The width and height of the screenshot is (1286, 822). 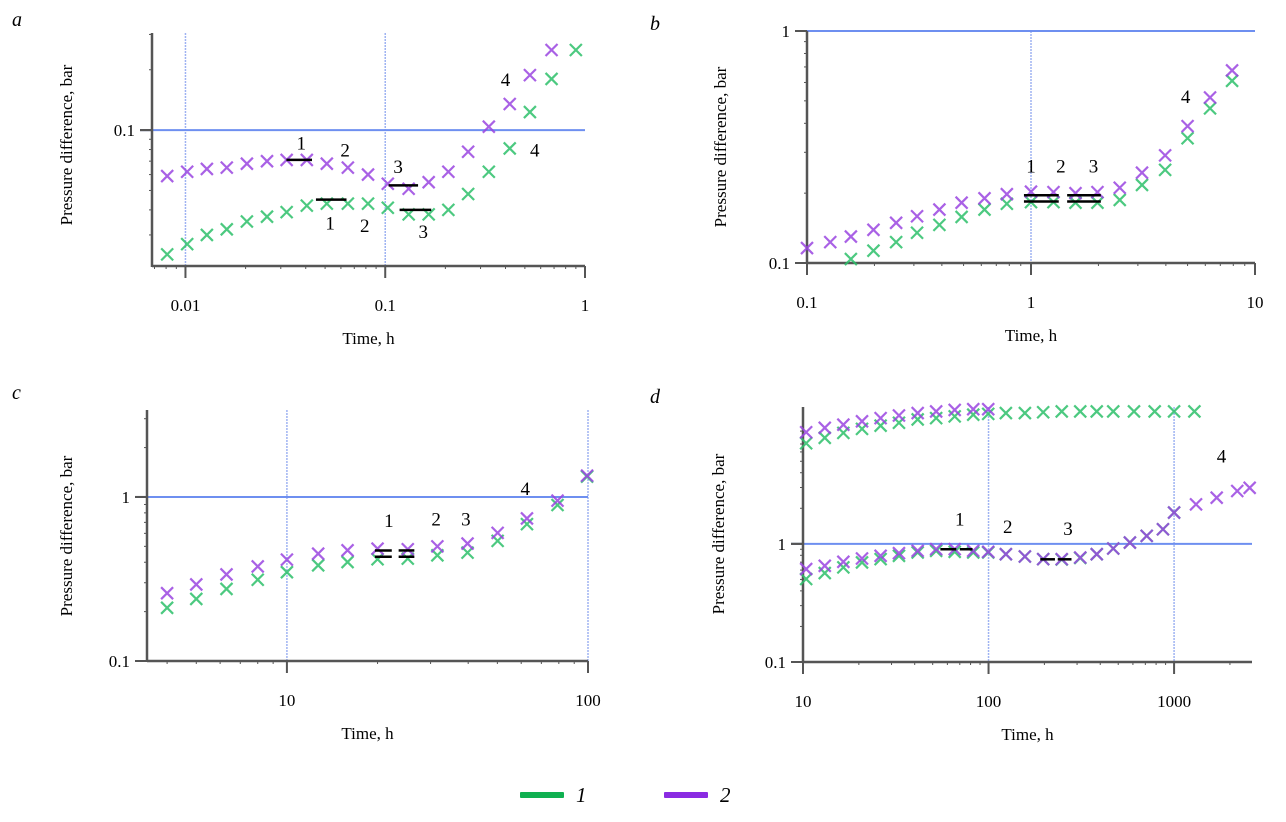 What do you see at coordinates (650, 795) in the screenshot?
I see `legend: 1 2` at bounding box center [650, 795].